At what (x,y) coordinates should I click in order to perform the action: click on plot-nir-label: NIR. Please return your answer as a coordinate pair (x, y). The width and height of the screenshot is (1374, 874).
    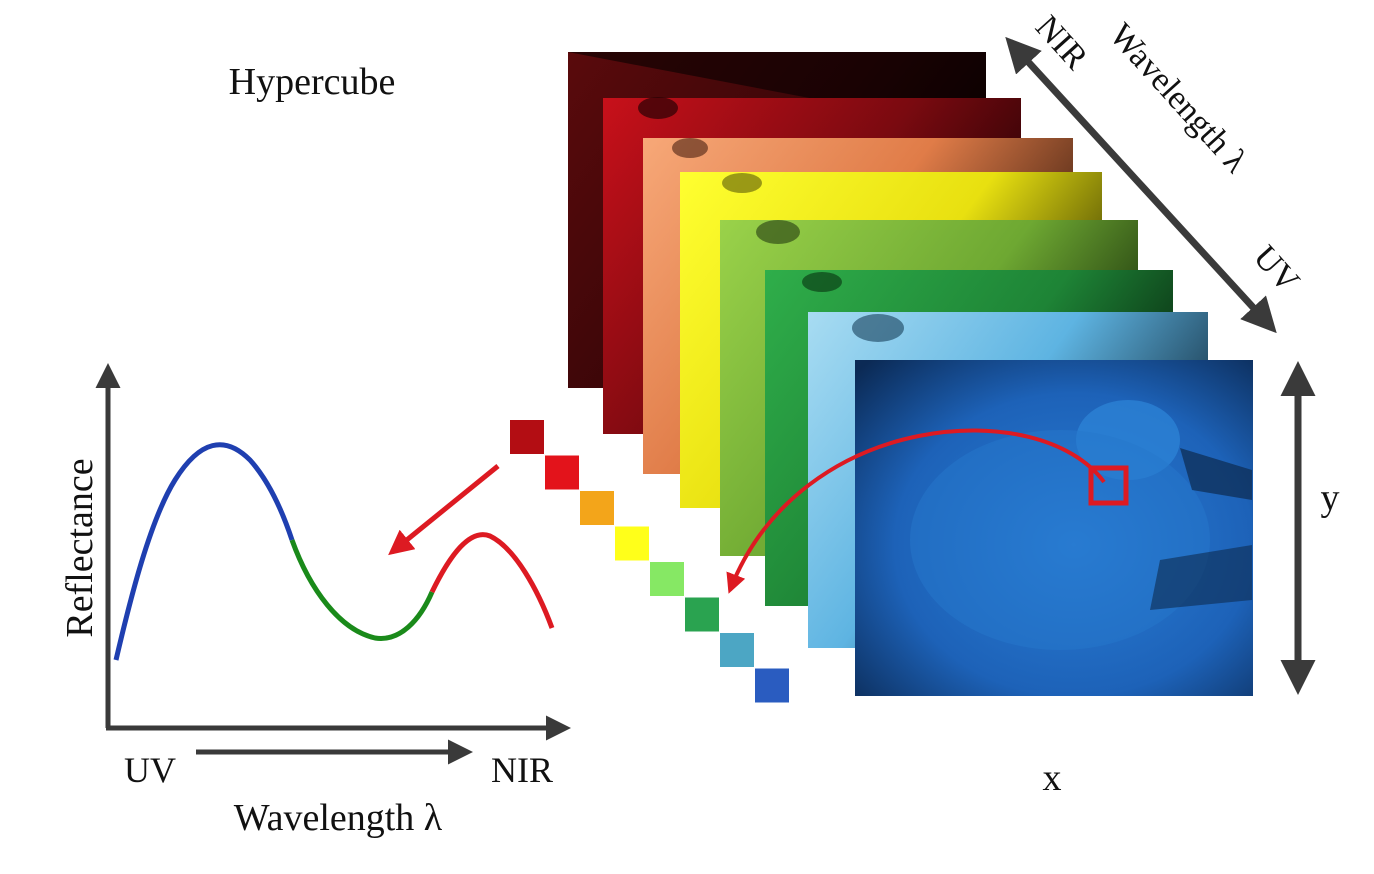
    Looking at the image, I should click on (522, 770).